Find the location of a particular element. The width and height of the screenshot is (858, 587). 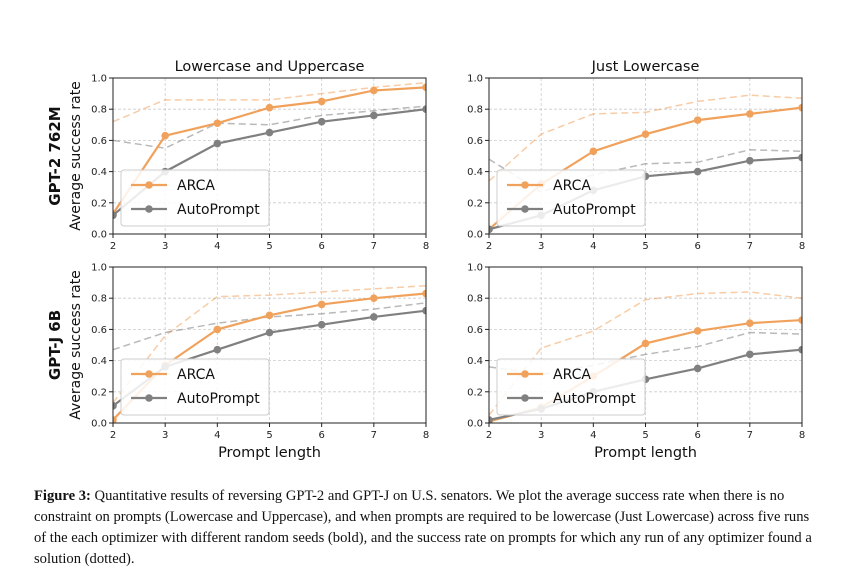

panel-3: 0.0 0.2 0.4 0.6 0.8 1.0 2 3 4 5 6 7 8 ARCA AutoPrompt is located at coordinates (636, 352).